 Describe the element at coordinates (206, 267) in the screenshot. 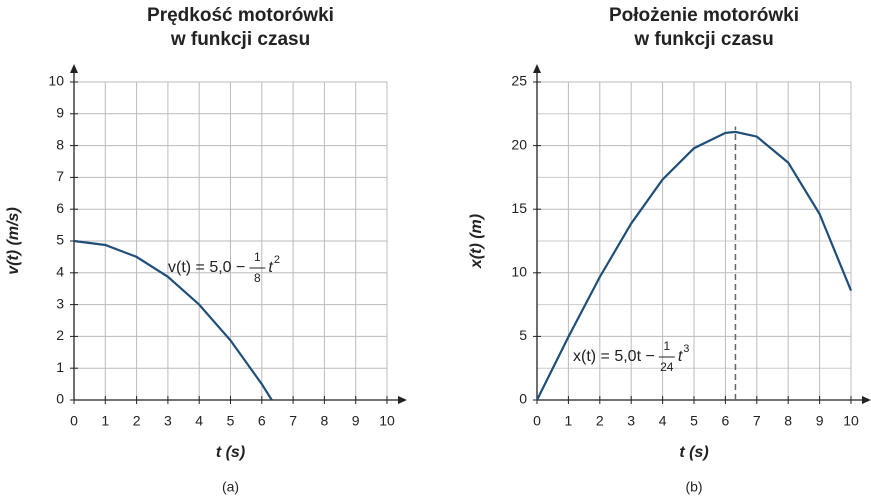

I see `annotation-text: v(t) = 5,0 −` at that location.